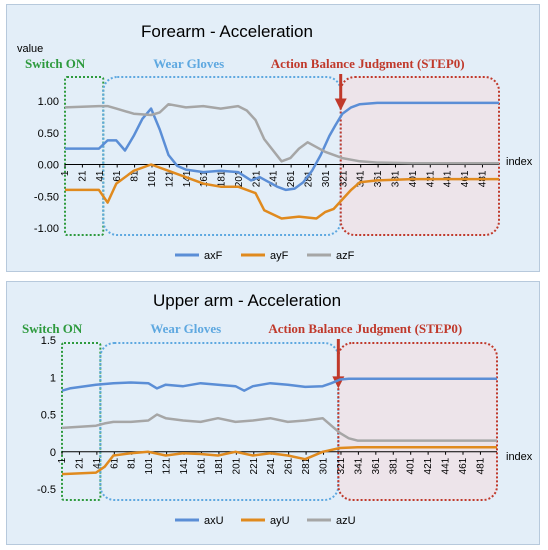  I want to click on legend-label-axU: axU, so click(214, 521).